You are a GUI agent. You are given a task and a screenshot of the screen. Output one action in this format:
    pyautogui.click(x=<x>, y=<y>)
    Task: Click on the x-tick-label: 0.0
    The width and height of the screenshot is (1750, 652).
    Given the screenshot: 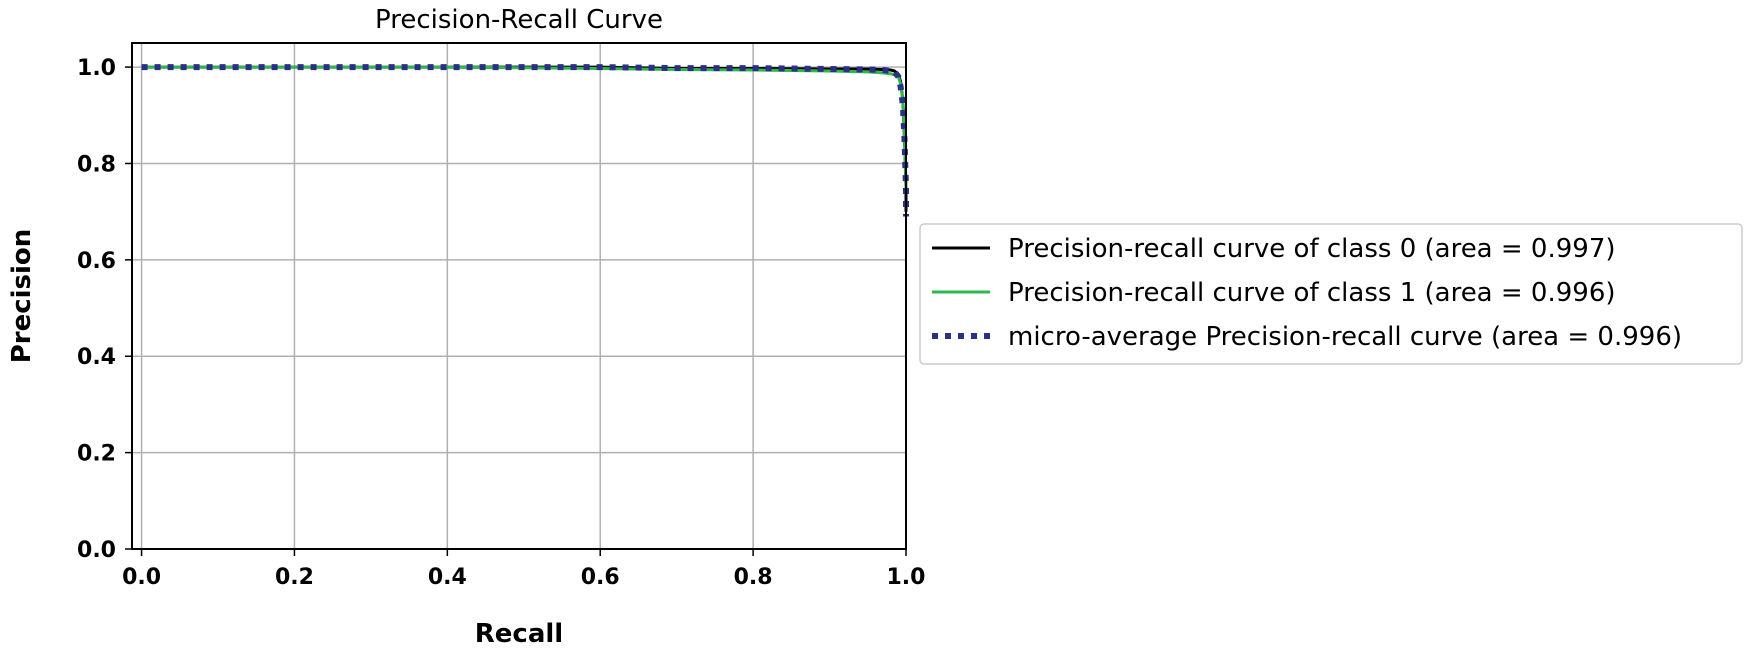 What is the action you would take?
    pyautogui.click(x=141, y=577)
    